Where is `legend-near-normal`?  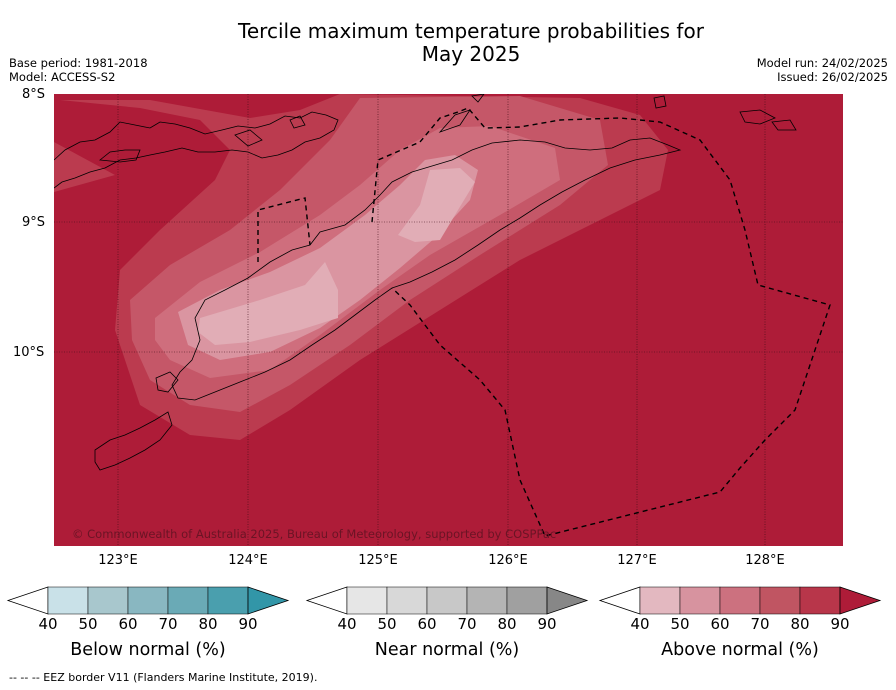 legend-near-normal is located at coordinates (447, 600).